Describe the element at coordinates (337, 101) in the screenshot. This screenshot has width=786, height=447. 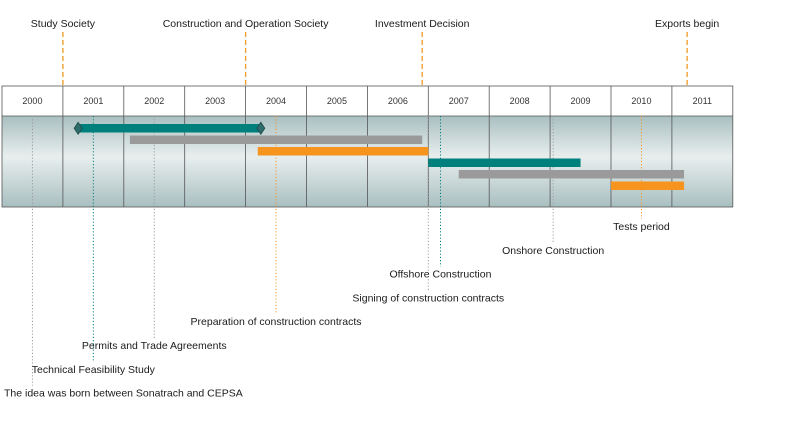
I see `year-label: 2005` at that location.